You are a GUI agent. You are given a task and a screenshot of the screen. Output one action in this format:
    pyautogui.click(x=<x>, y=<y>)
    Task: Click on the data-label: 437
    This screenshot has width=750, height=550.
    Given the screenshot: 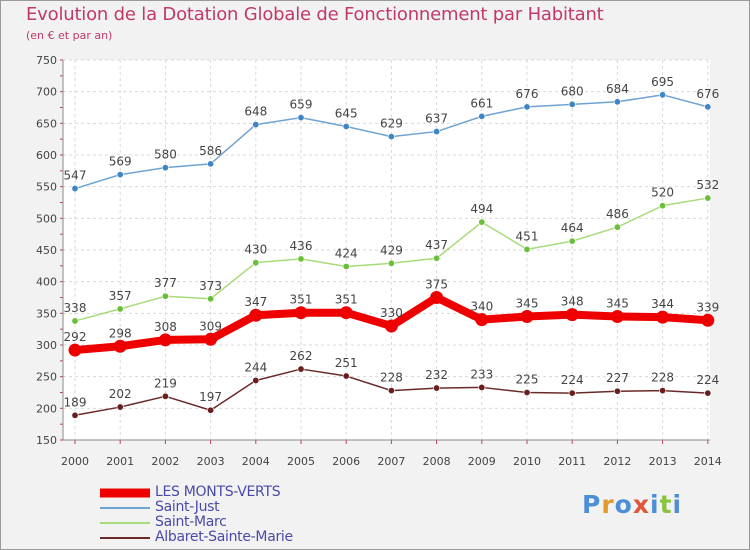 What is the action you would take?
    pyautogui.click(x=436, y=245)
    